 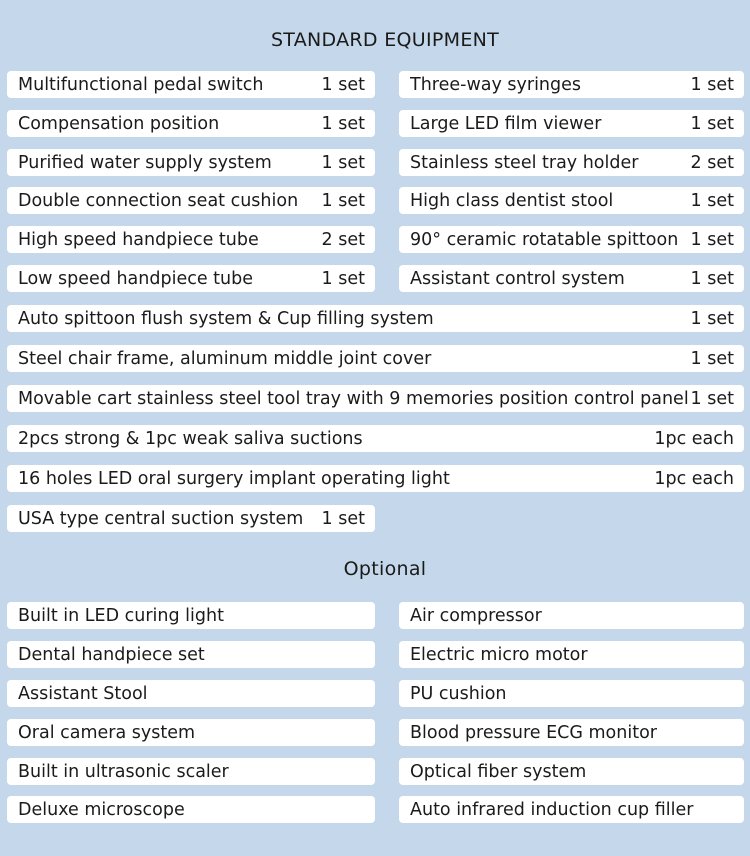 I want to click on equipment-item: Large LED film viewer 1 set, so click(x=571, y=123).